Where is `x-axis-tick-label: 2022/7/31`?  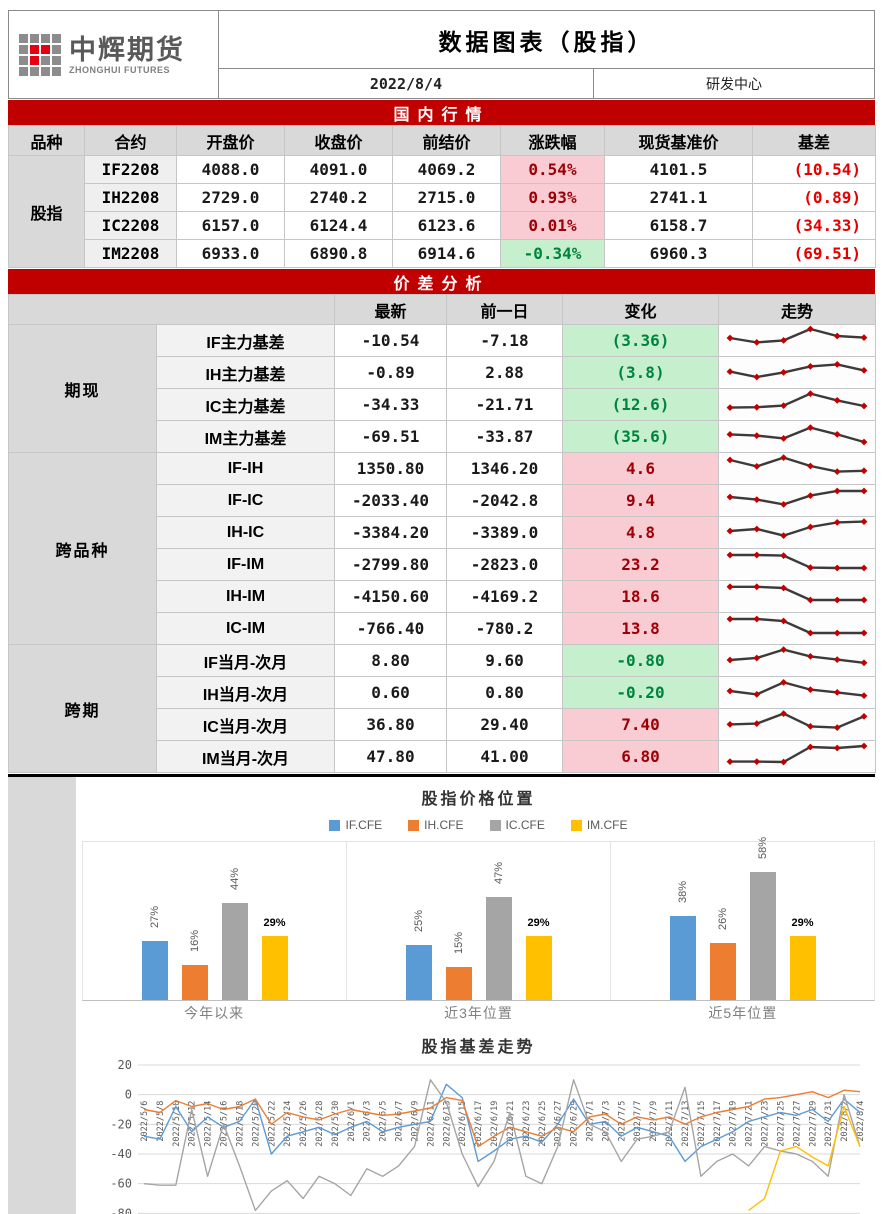 x-axis-tick-label: 2022/7/31 is located at coordinates (829, 1124).